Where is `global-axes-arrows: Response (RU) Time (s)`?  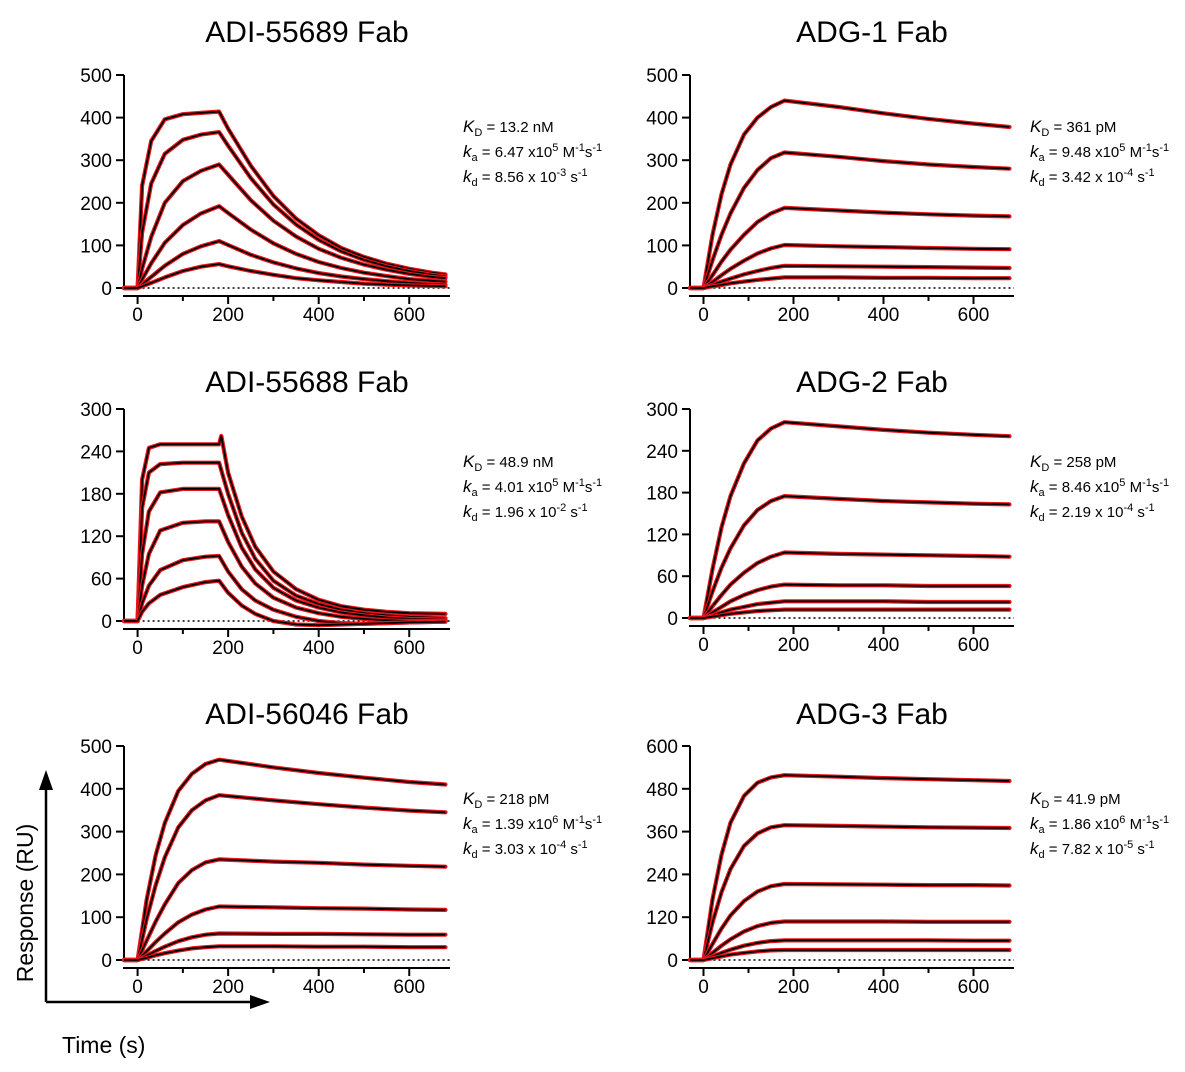
global-axes-arrows: Response (RU) Time (s) is located at coordinates (141, 914).